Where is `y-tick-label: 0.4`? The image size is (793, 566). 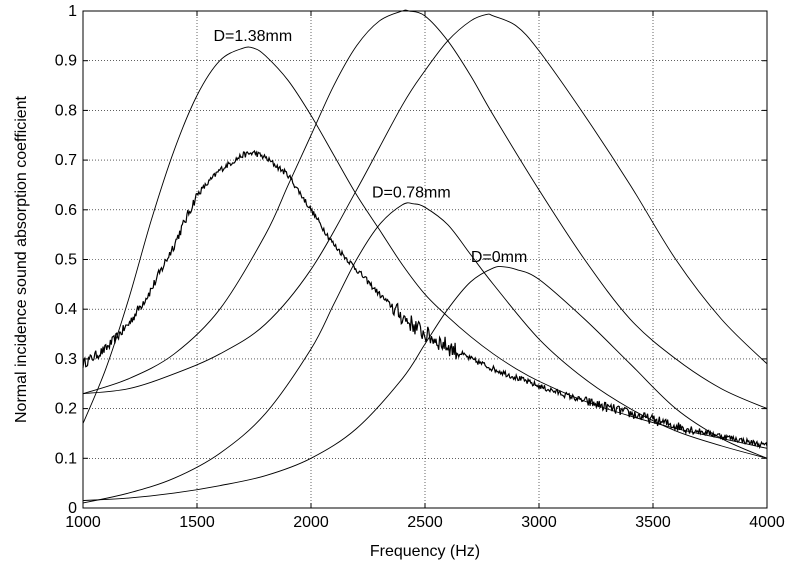 y-tick-label: 0.4 is located at coordinates (66, 309).